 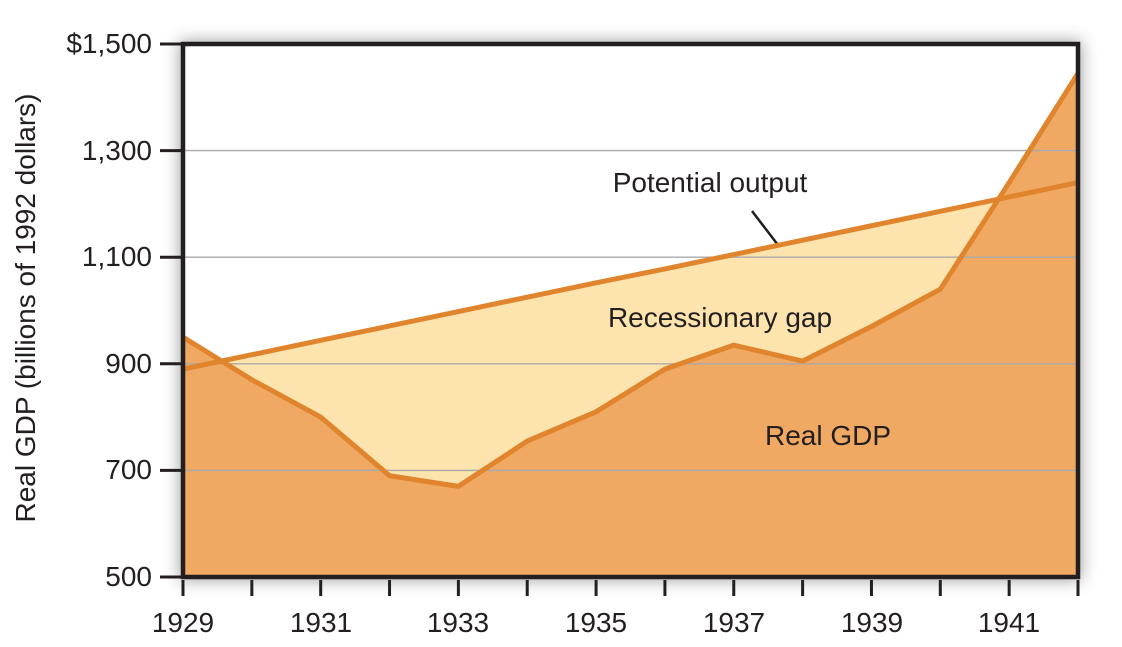 I want to click on x-tick-label-1937: 1937, so click(x=734, y=622).